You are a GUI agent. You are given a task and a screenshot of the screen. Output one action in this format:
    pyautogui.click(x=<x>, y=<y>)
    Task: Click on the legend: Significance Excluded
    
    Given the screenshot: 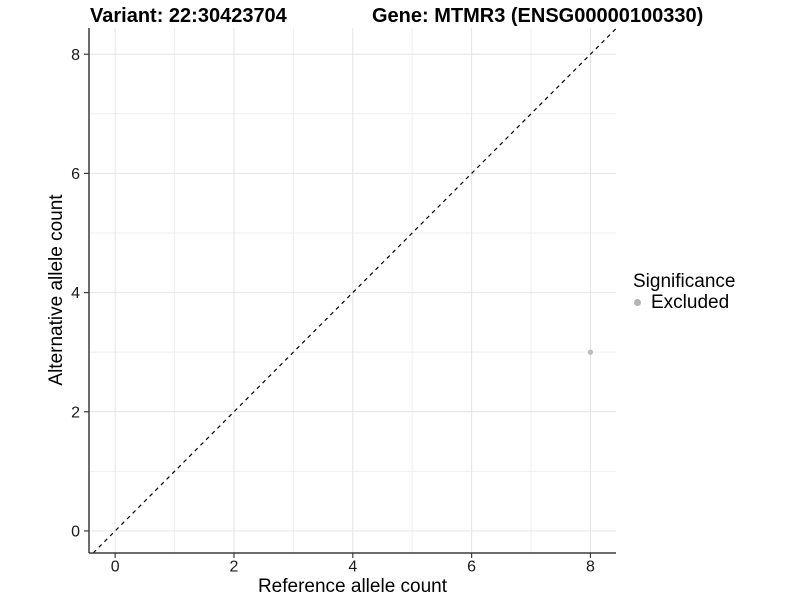 What is the action you would take?
    pyautogui.click(x=684, y=291)
    